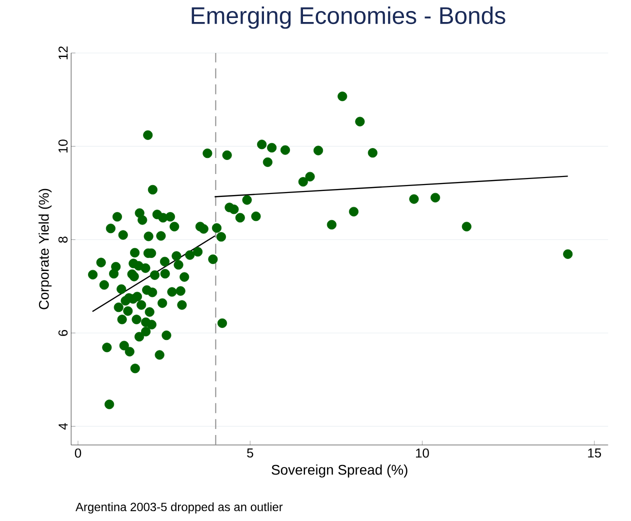 Image resolution: width=631 pixels, height=521 pixels. What do you see at coordinates (595, 453) in the screenshot?
I see `x-tick-label: 15` at bounding box center [595, 453].